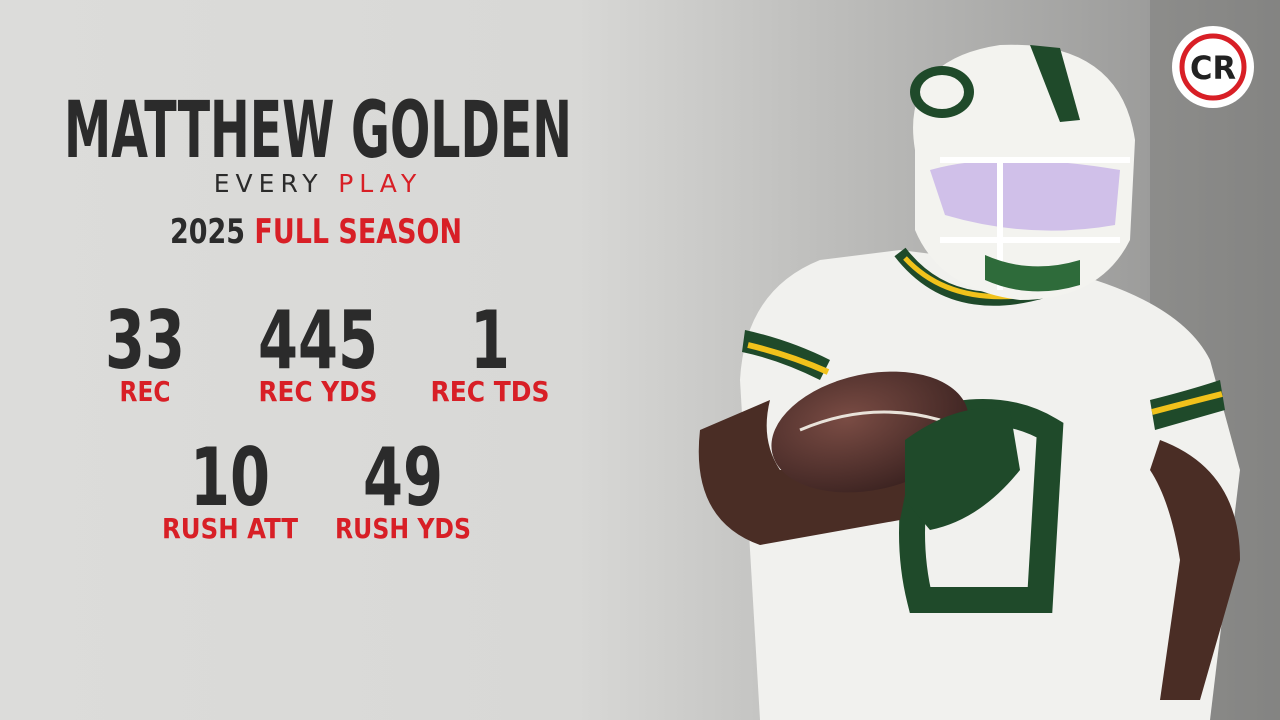 The height and width of the screenshot is (720, 1280). I want to click on logo-text: CR, so click(1213, 68).